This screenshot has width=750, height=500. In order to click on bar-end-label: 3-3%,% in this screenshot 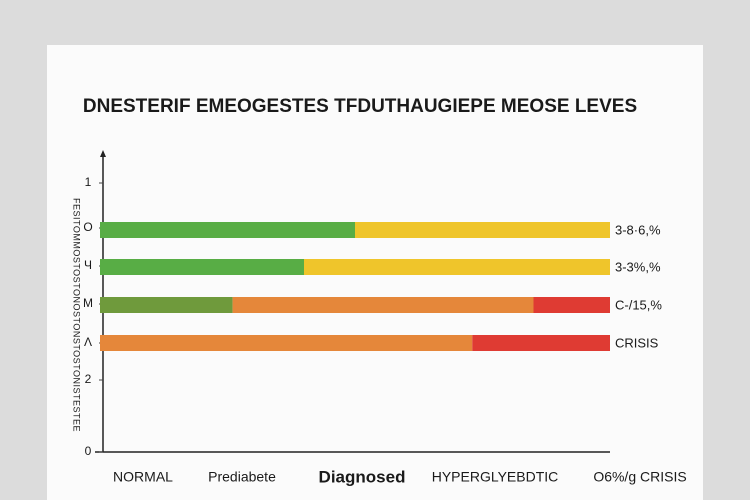, I will do `click(638, 266)`.